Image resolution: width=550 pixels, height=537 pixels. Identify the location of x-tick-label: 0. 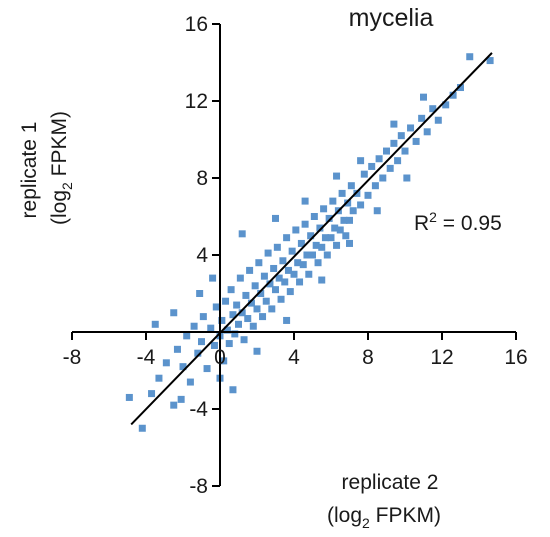
(220, 357).